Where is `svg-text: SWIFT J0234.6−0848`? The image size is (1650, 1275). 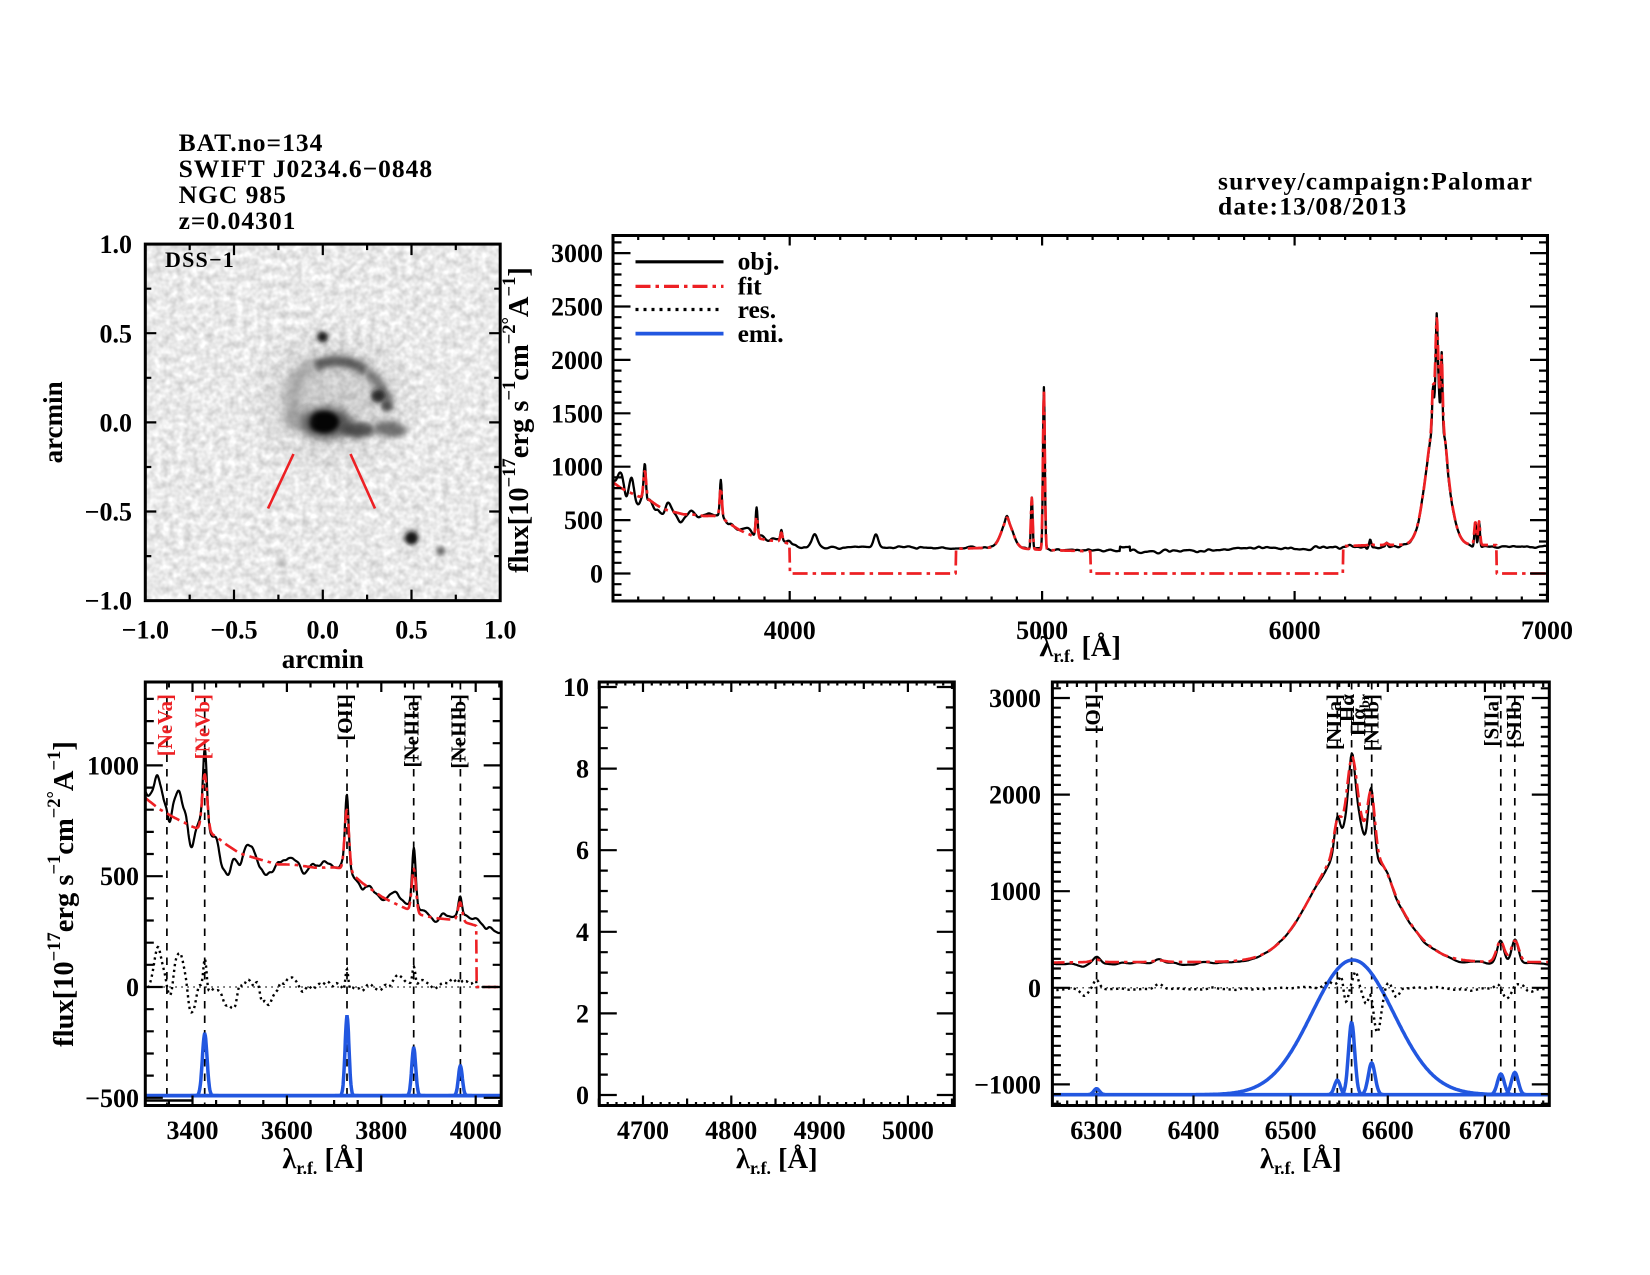
svg-text: SWIFT J0234.6−0848 is located at coordinates (306, 168).